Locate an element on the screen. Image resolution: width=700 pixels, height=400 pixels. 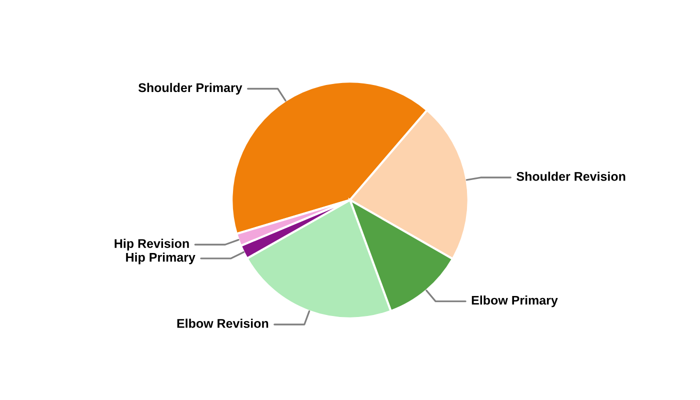
slice-label: Elbow Primary is located at coordinates (515, 301).